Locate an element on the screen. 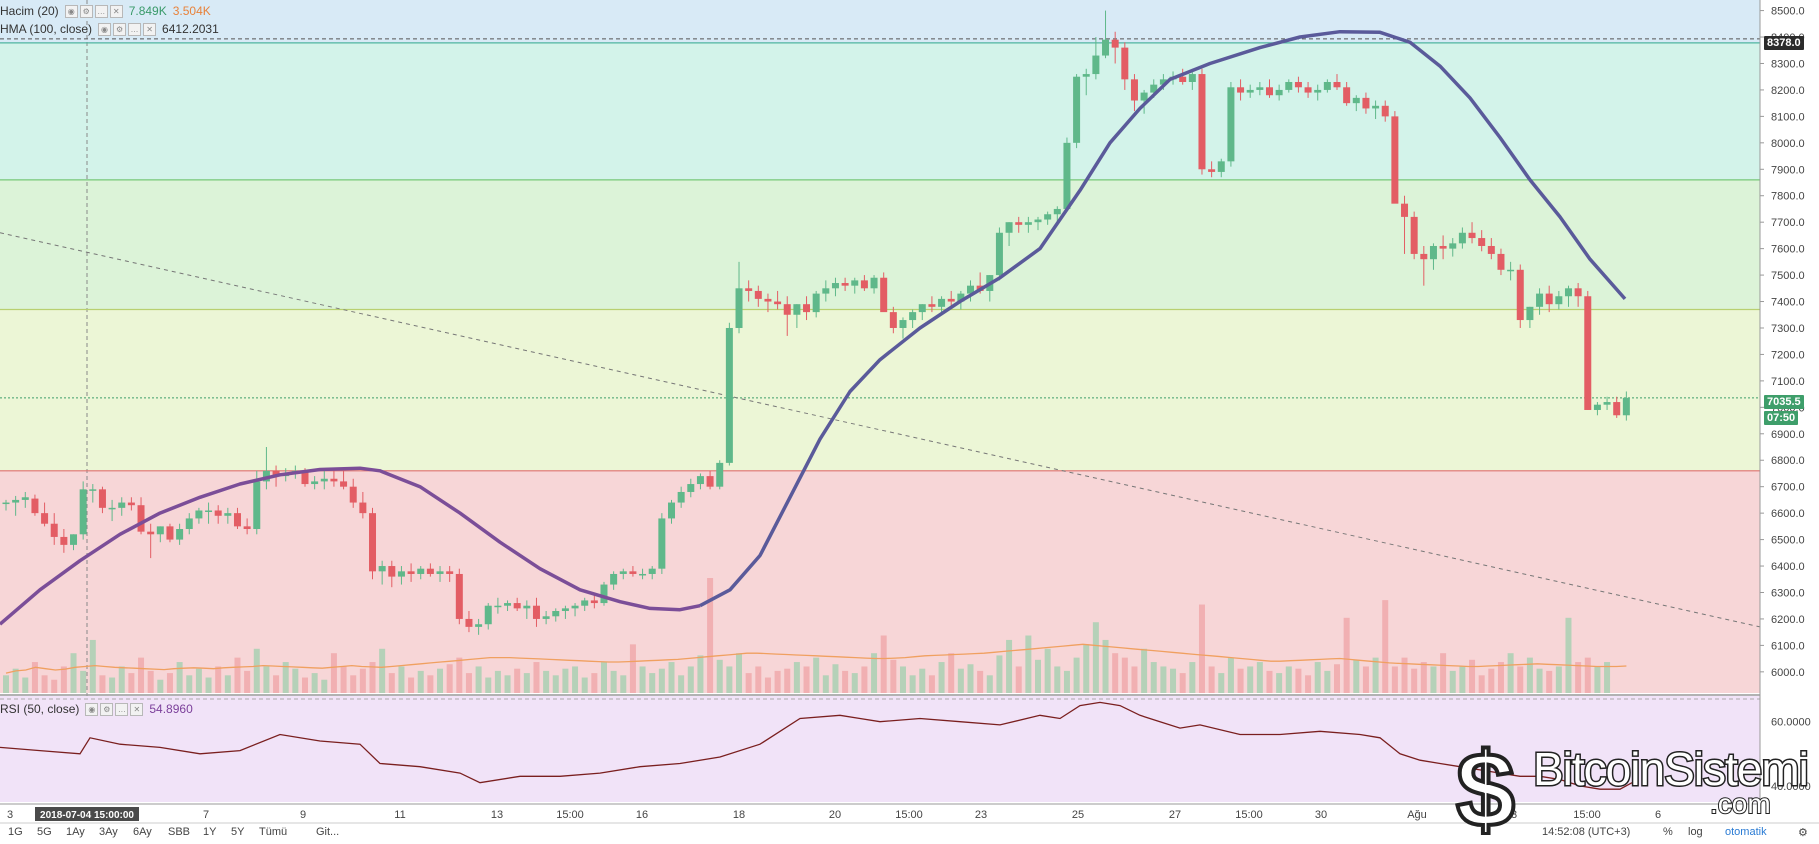  range-sbb: SBB is located at coordinates (179, 832).